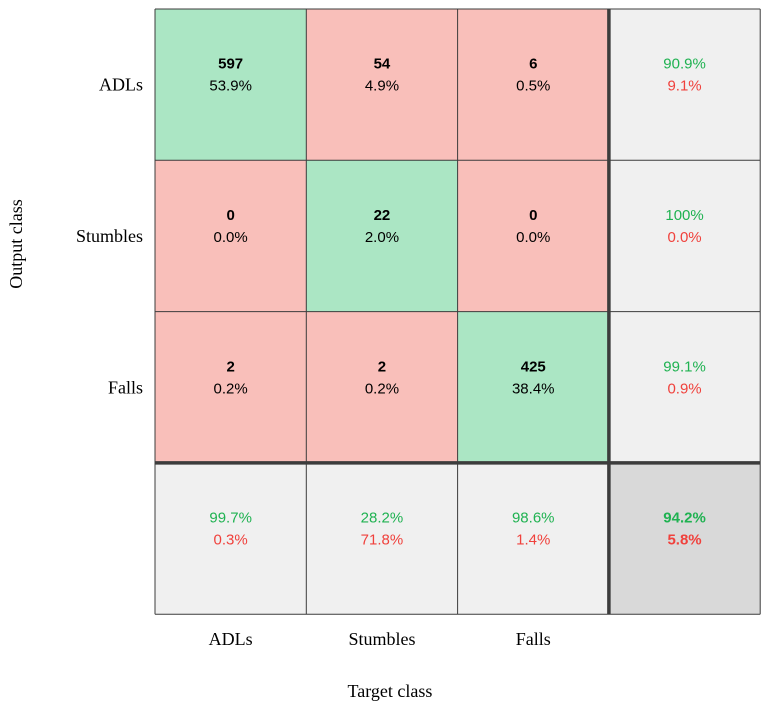  I want to click on row-summary-correct-1: 90.9%, so click(684, 64).